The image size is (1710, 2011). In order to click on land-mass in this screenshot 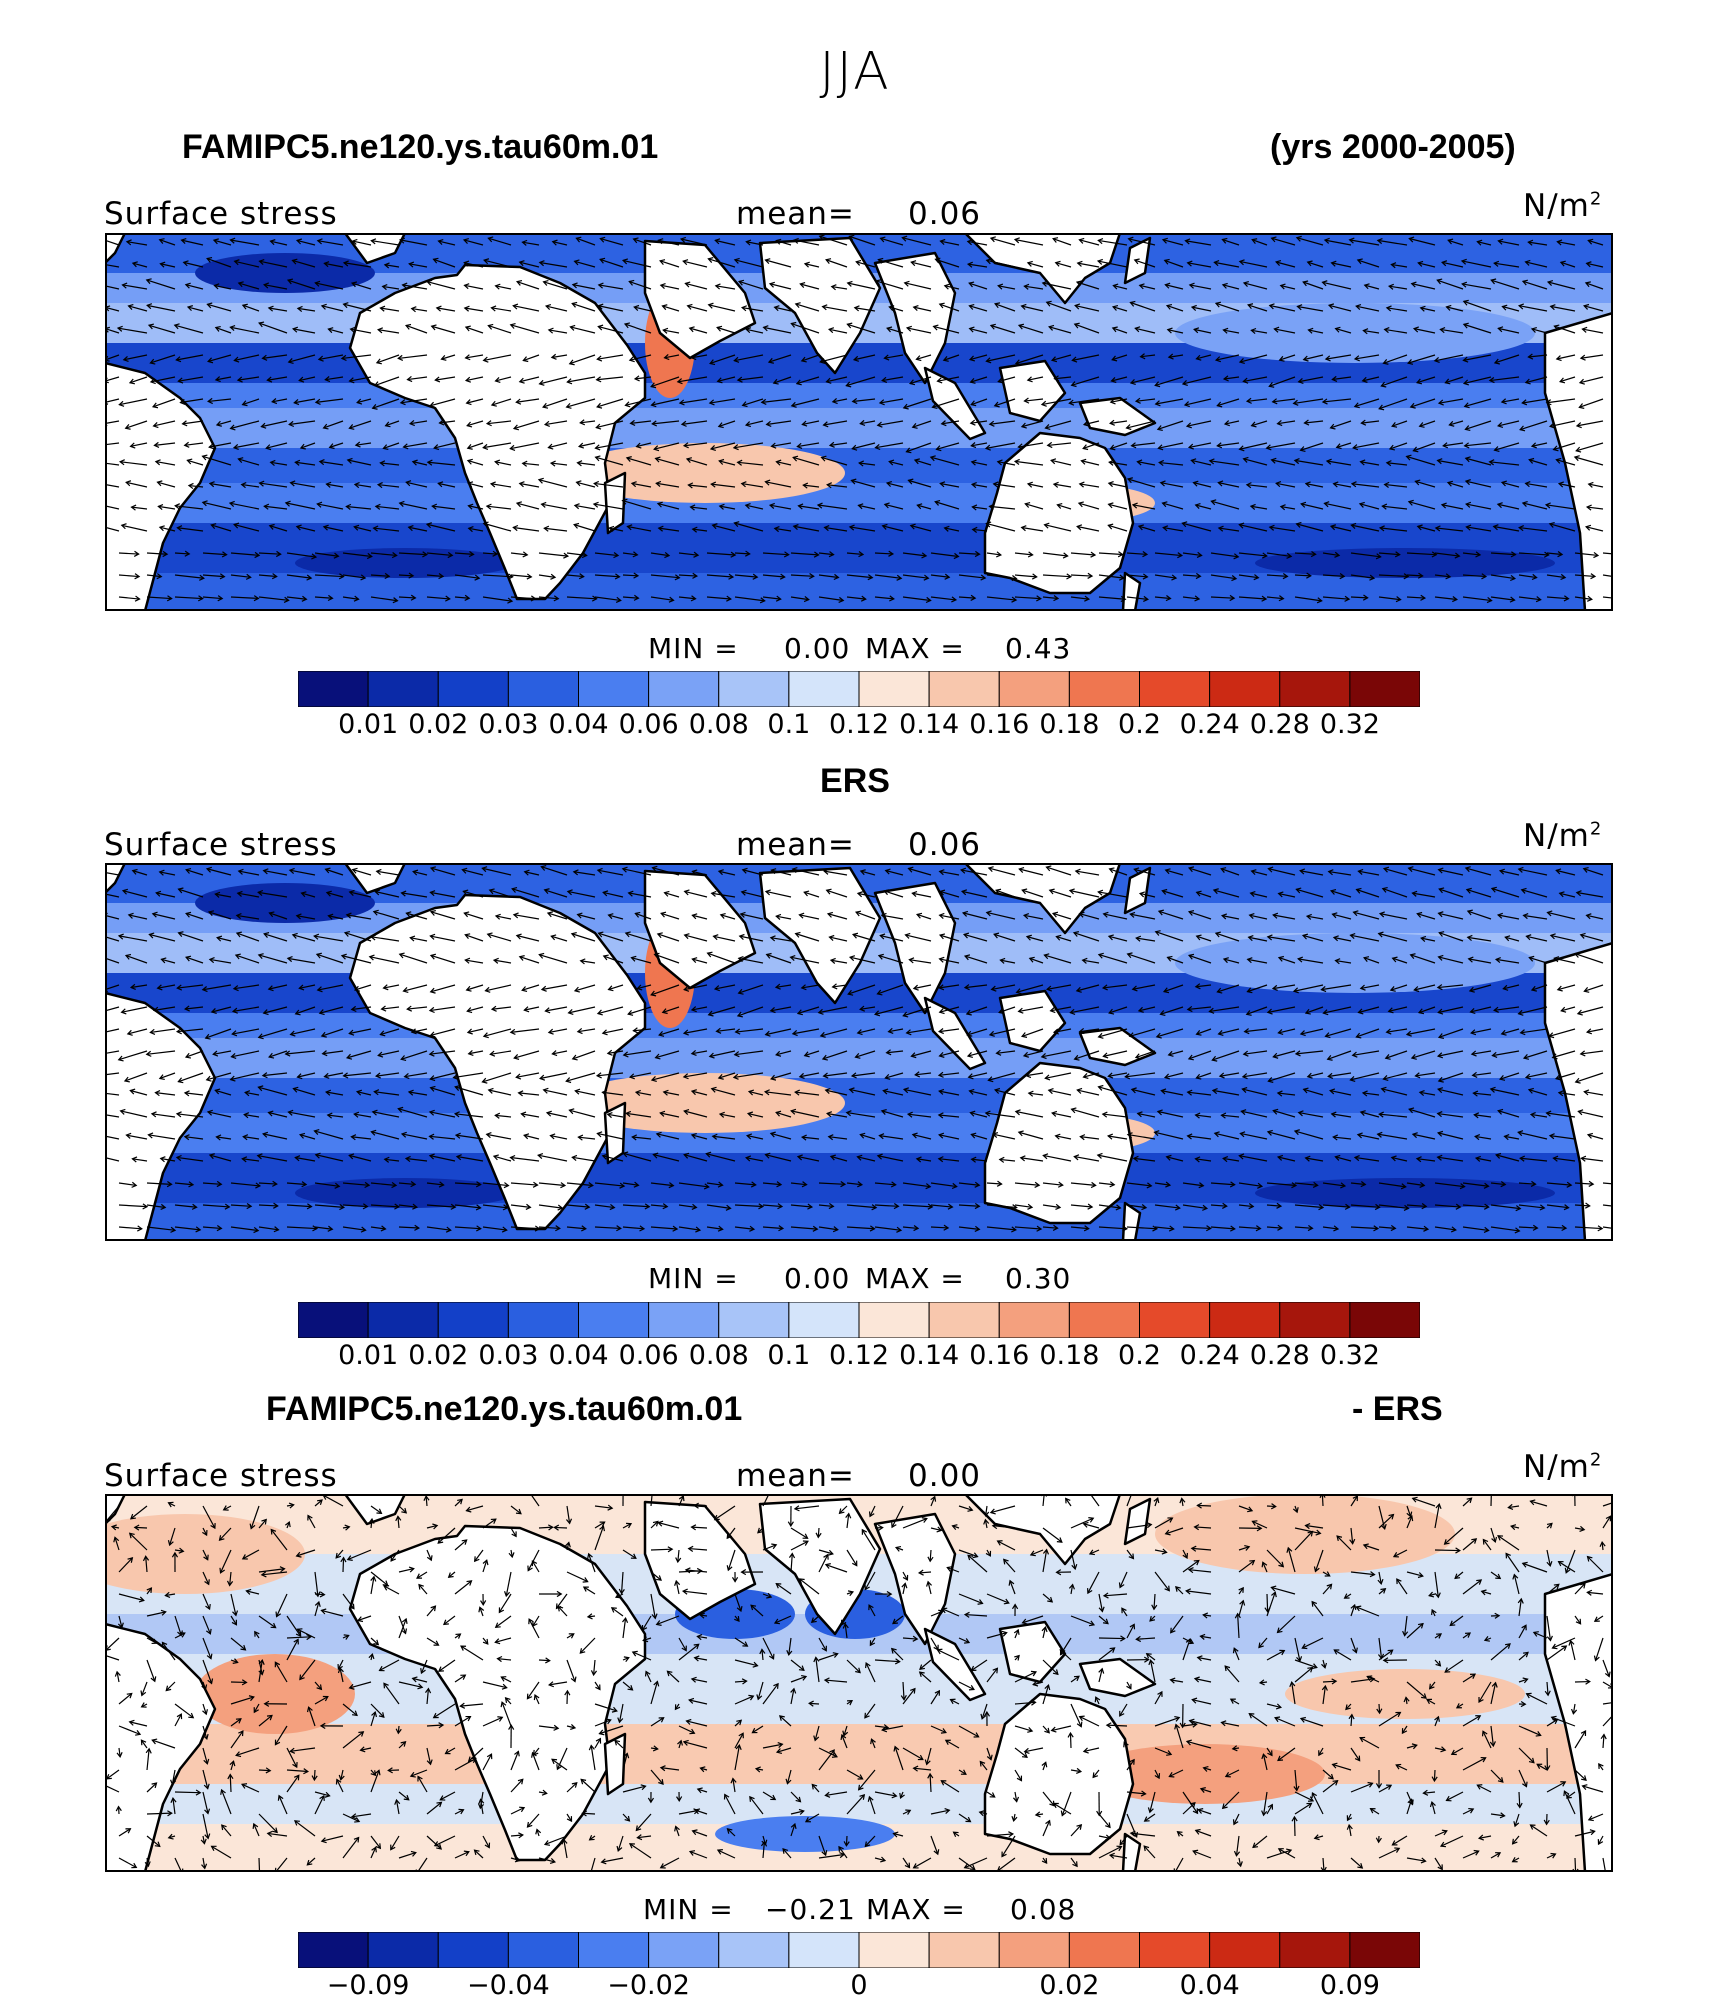, I will do `click(615, 1133)`.